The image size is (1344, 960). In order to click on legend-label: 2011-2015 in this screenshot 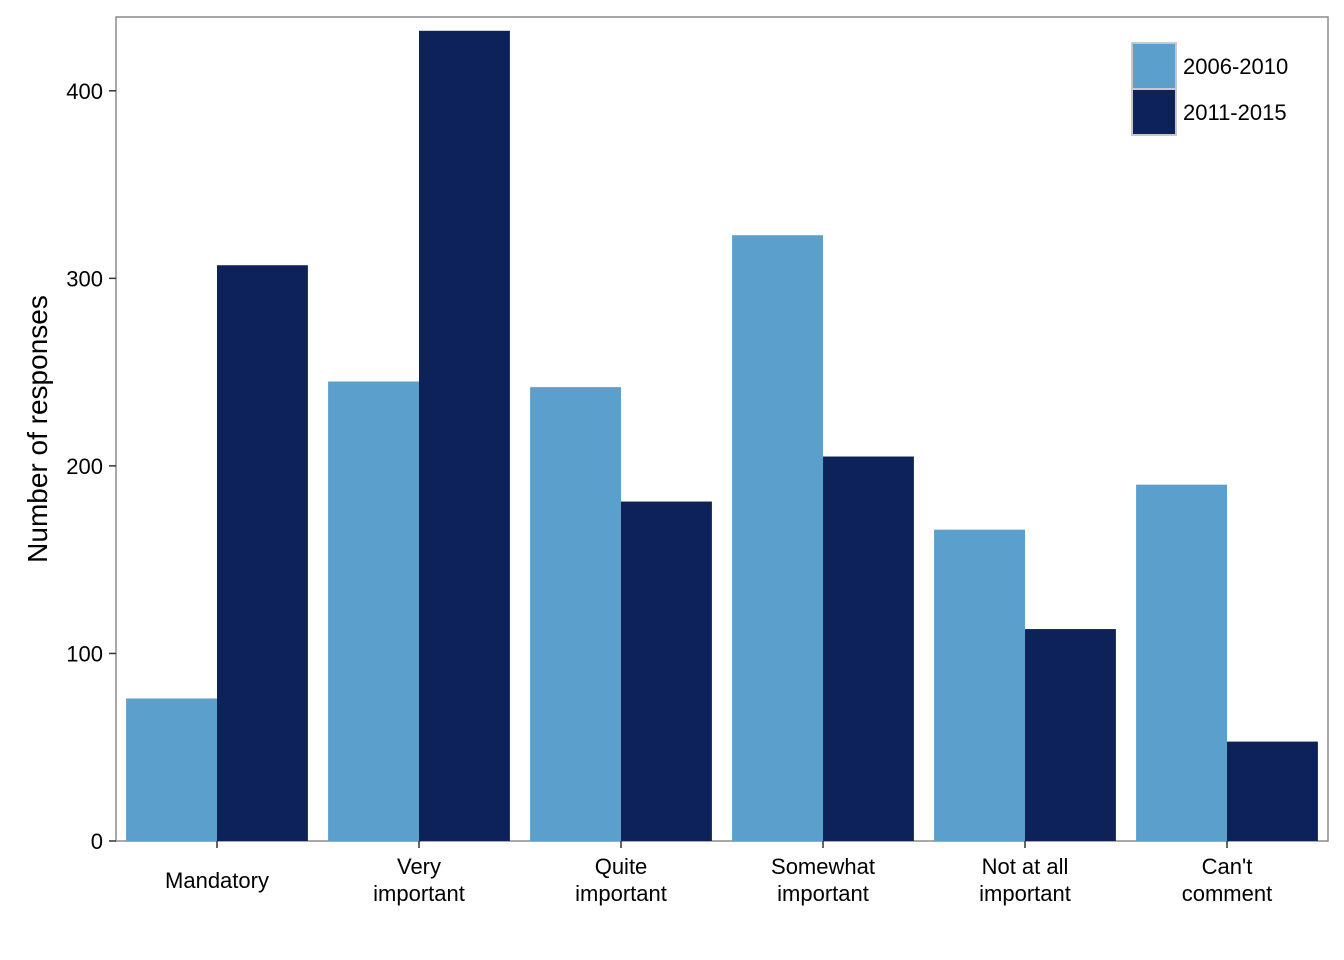, I will do `click(1235, 112)`.